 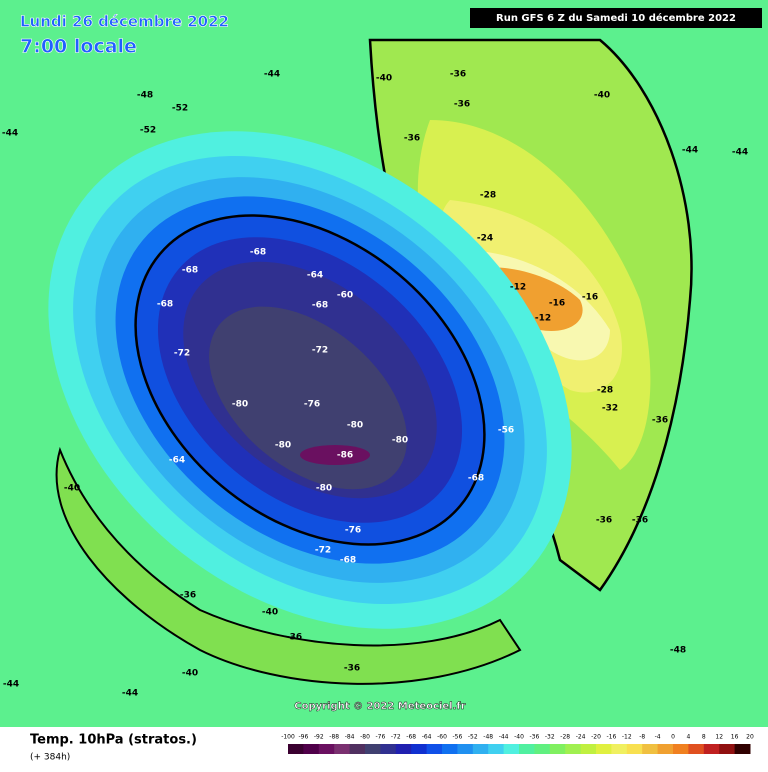 What do you see at coordinates (334, 737) in the screenshot?
I see `legend-label: -88` at bounding box center [334, 737].